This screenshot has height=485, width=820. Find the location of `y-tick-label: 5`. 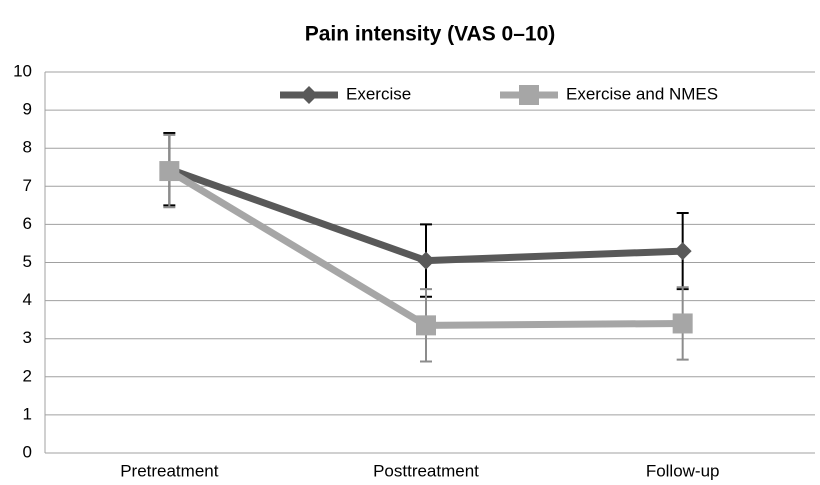

y-tick-label: 5 is located at coordinates (27, 261).